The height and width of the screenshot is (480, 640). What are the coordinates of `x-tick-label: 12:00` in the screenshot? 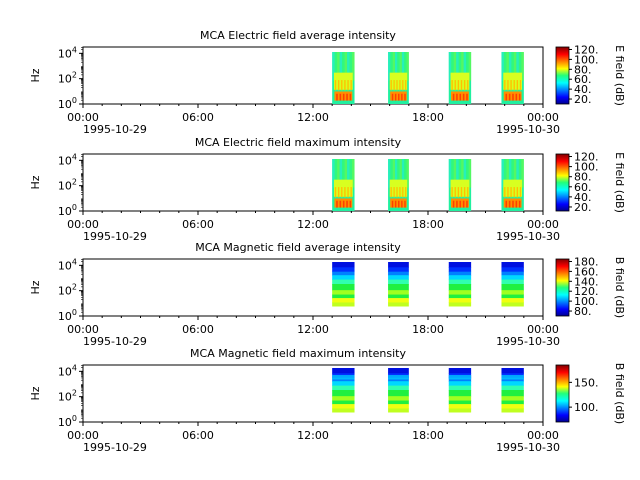 It's located at (313, 329).